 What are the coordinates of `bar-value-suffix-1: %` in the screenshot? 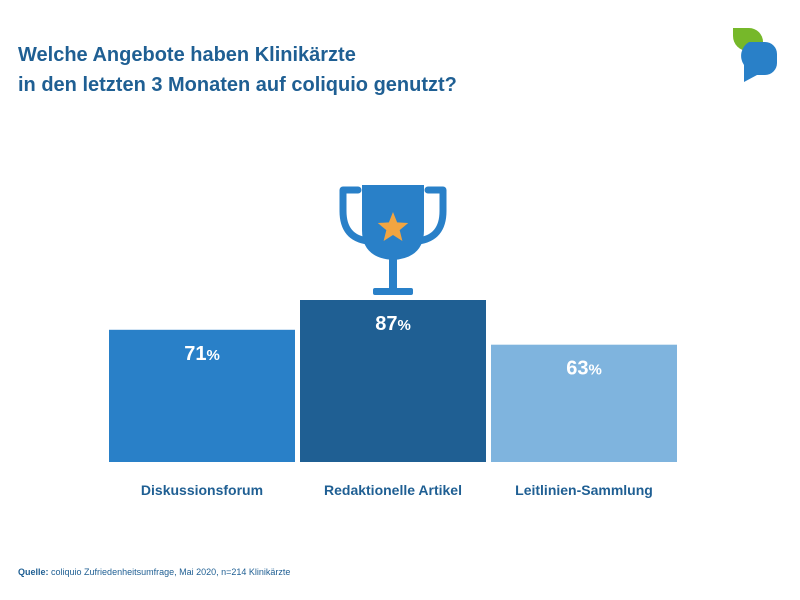 It's located at (212, 355).